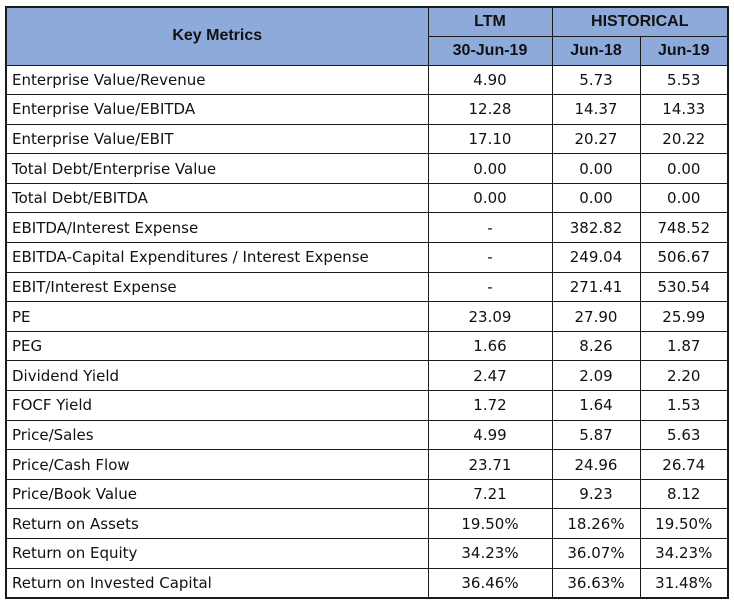  I want to click on ltm-value: 36.46%, so click(490, 583).